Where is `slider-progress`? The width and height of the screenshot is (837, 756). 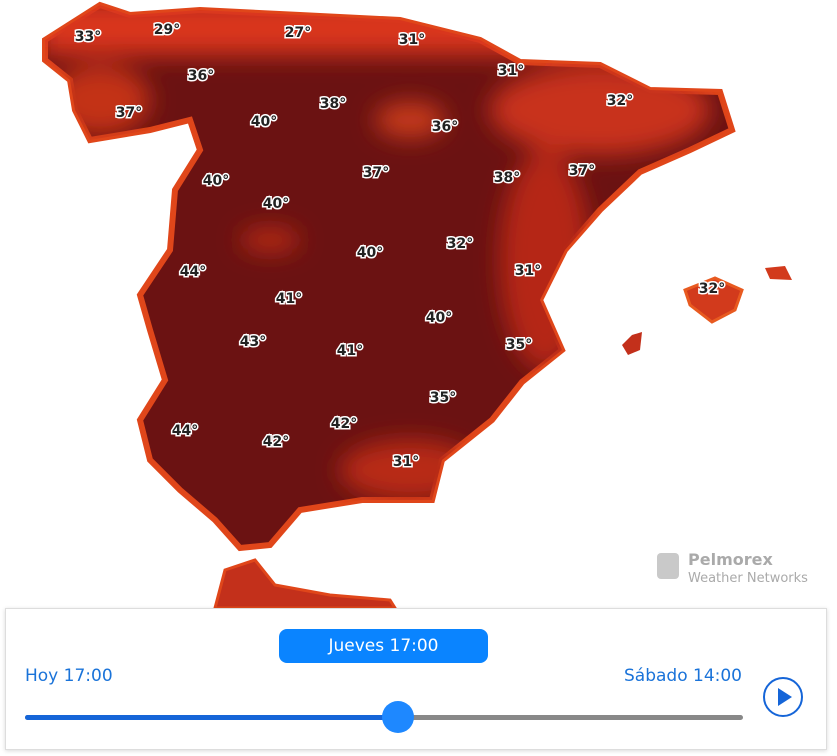
slider-progress is located at coordinates (210, 717).